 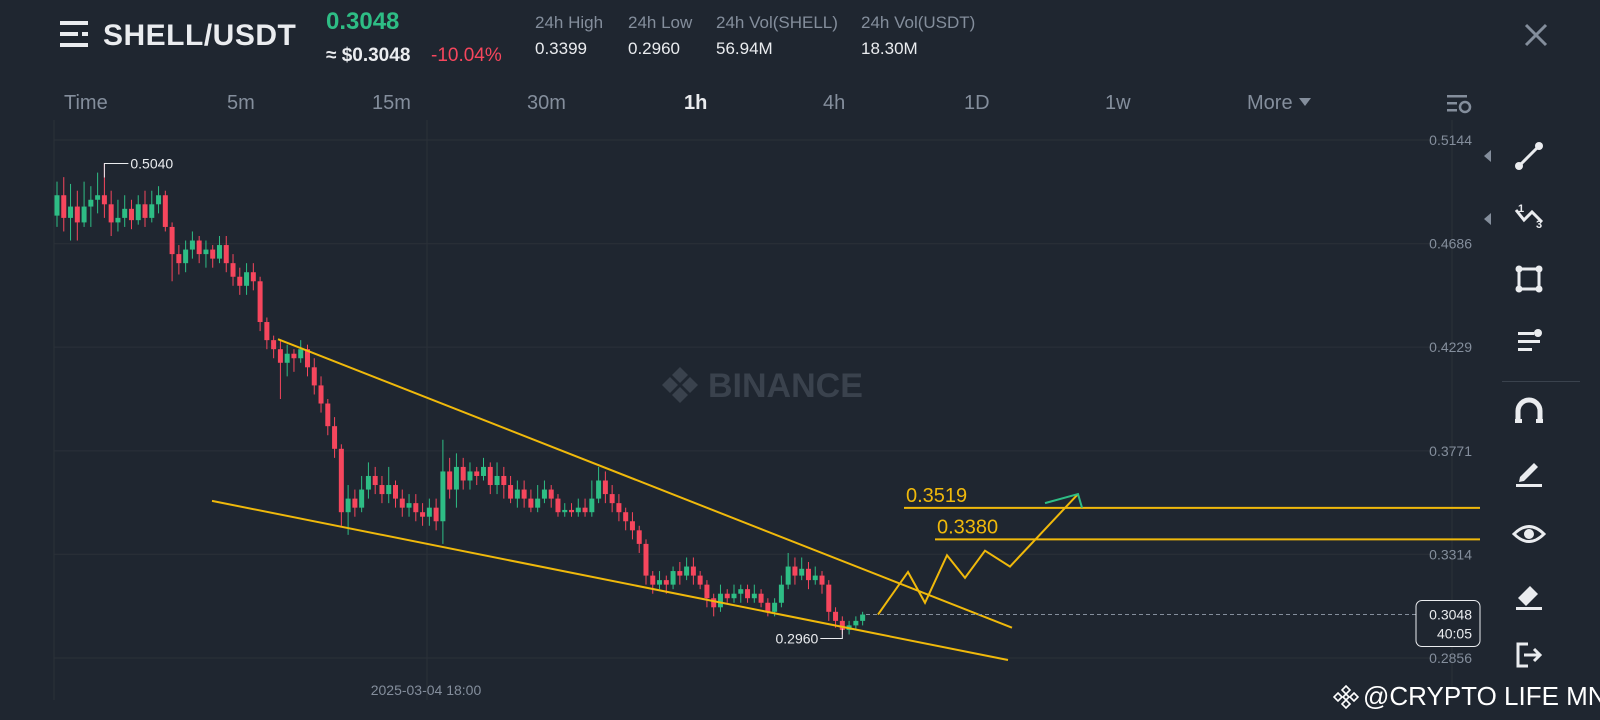 What do you see at coordinates (1279, 103) in the screenshot?
I see `tab-more: More` at bounding box center [1279, 103].